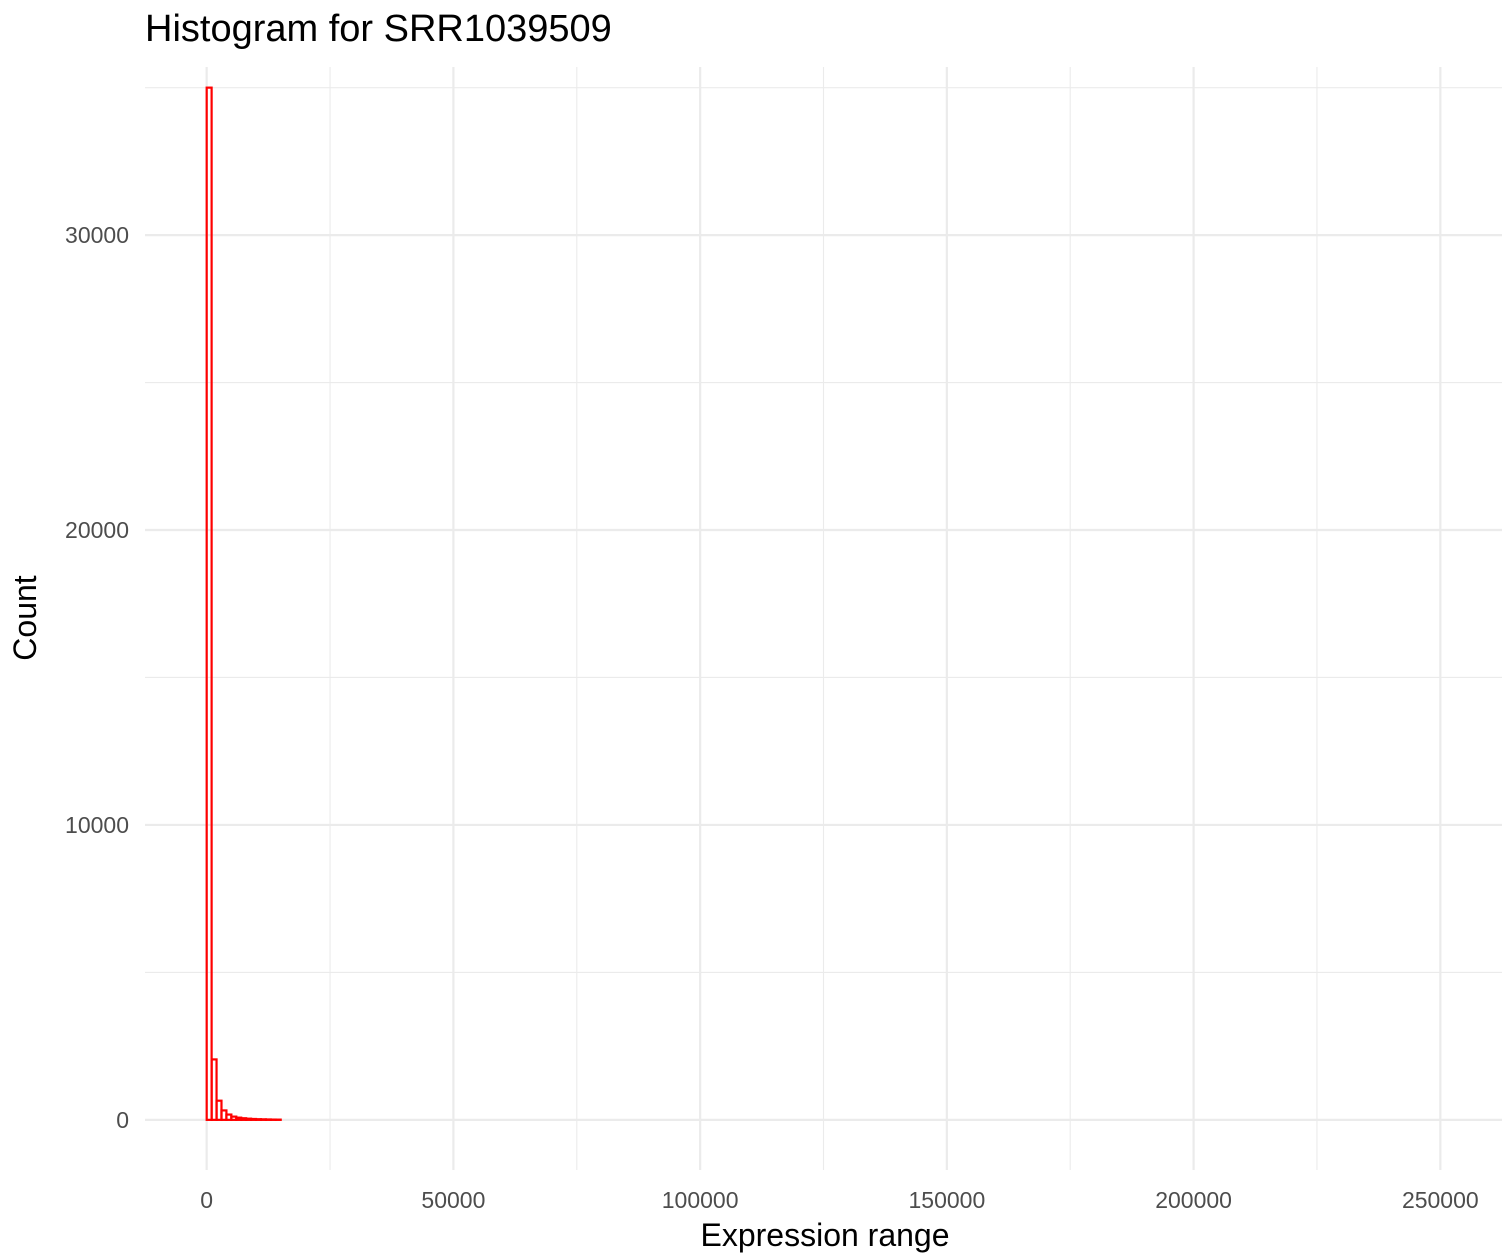  What do you see at coordinates (97, 235) in the screenshot?
I see `y-tick-label: 30000` at bounding box center [97, 235].